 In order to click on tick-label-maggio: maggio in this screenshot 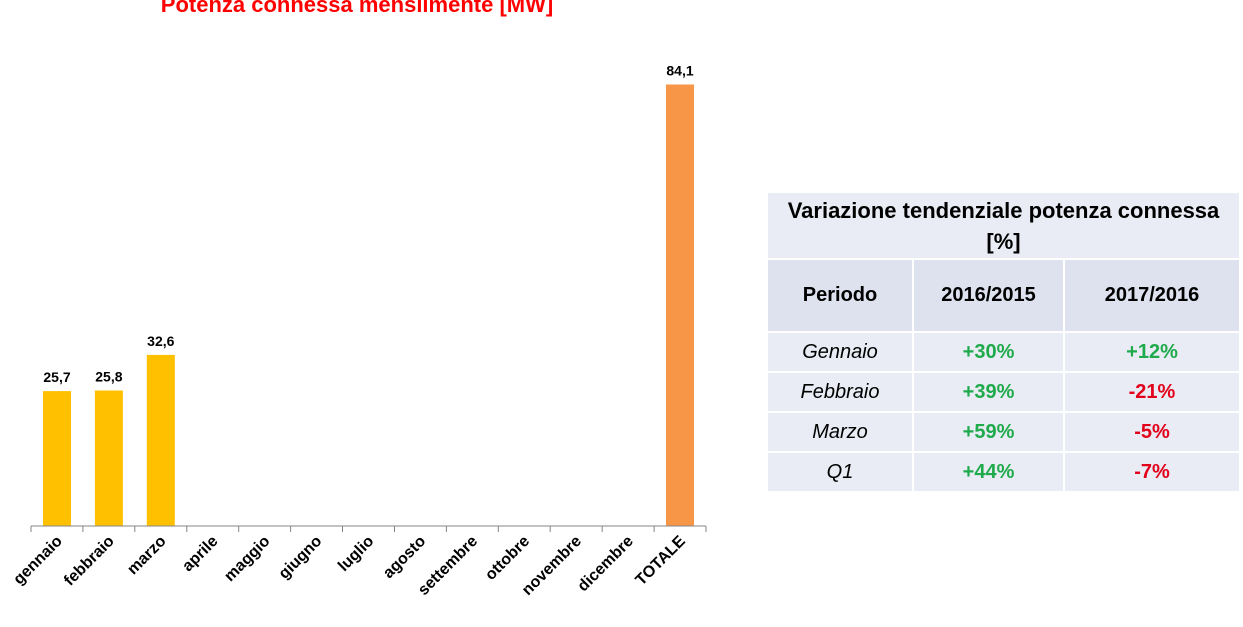, I will do `click(247, 559)`.